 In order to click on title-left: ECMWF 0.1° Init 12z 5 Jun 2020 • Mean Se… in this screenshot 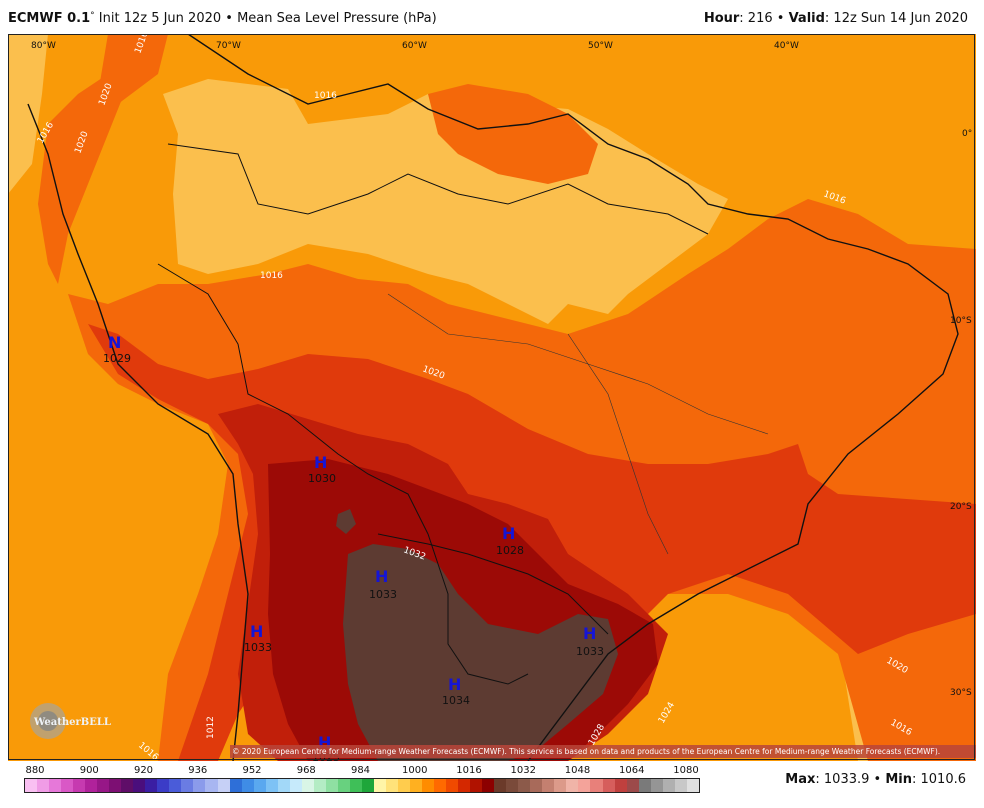, I will do `click(222, 18)`.